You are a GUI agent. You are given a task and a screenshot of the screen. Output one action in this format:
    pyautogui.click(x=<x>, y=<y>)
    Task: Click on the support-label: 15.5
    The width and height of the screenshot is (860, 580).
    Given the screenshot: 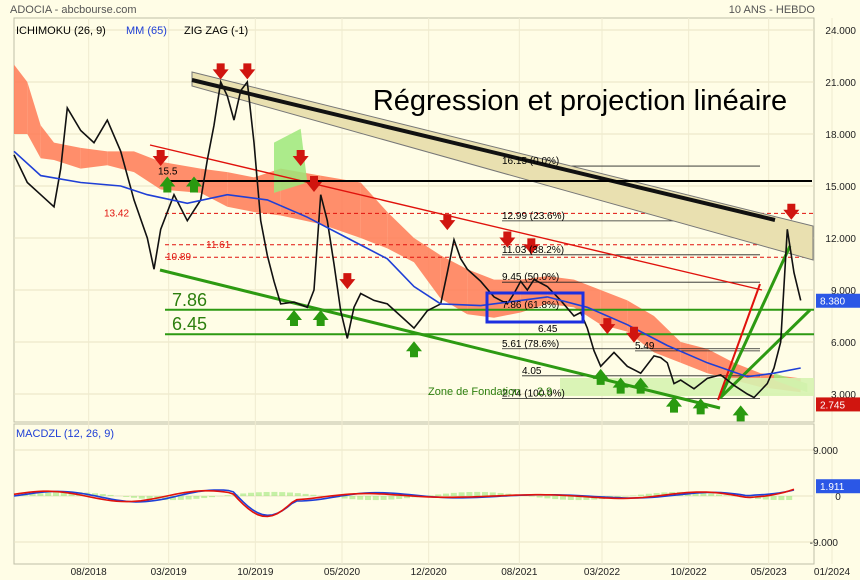 What is the action you would take?
    pyautogui.click(x=168, y=171)
    